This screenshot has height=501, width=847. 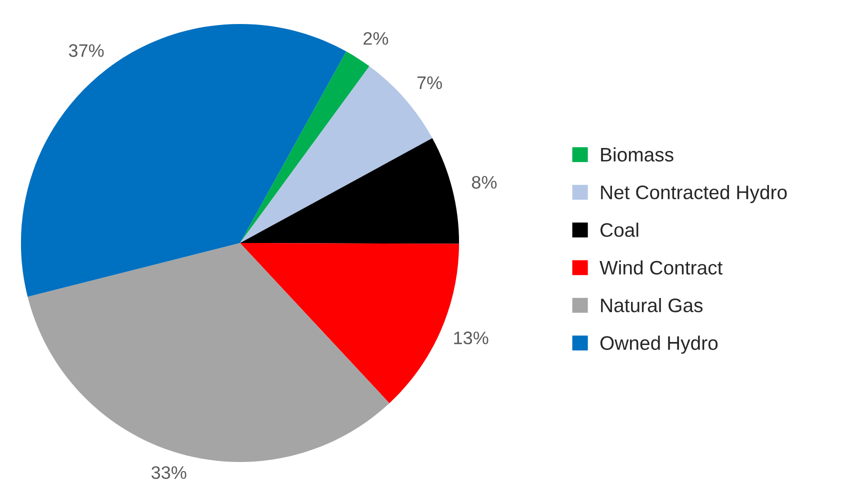 What do you see at coordinates (652, 305) in the screenshot?
I see `legend-label: Natural Gas` at bounding box center [652, 305].